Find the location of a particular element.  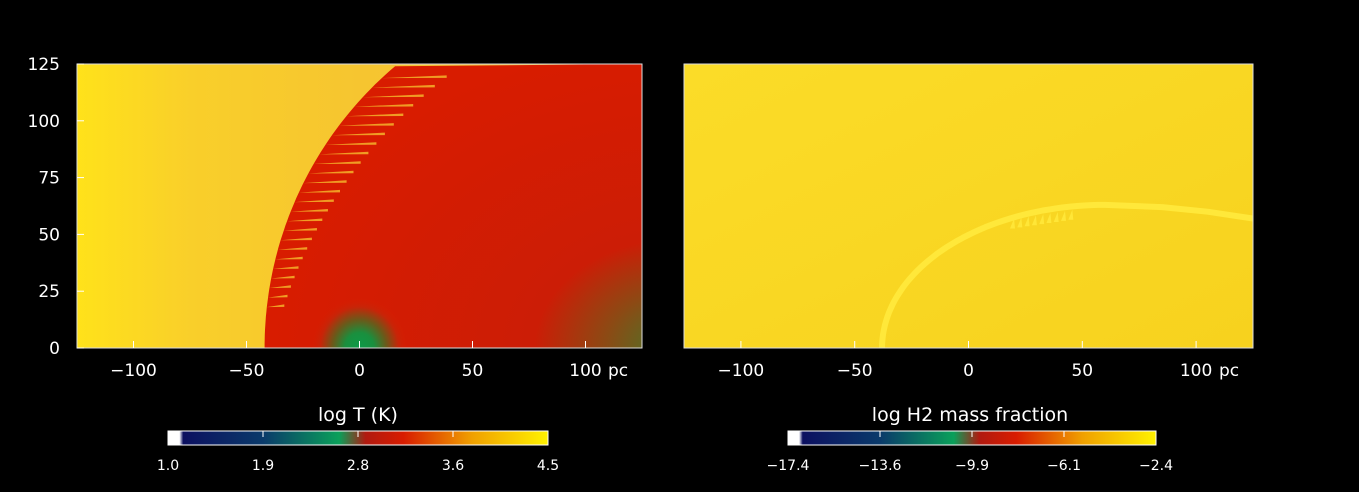

right-x-axis: −100 −50 0 50 100 is located at coordinates (965, 361).